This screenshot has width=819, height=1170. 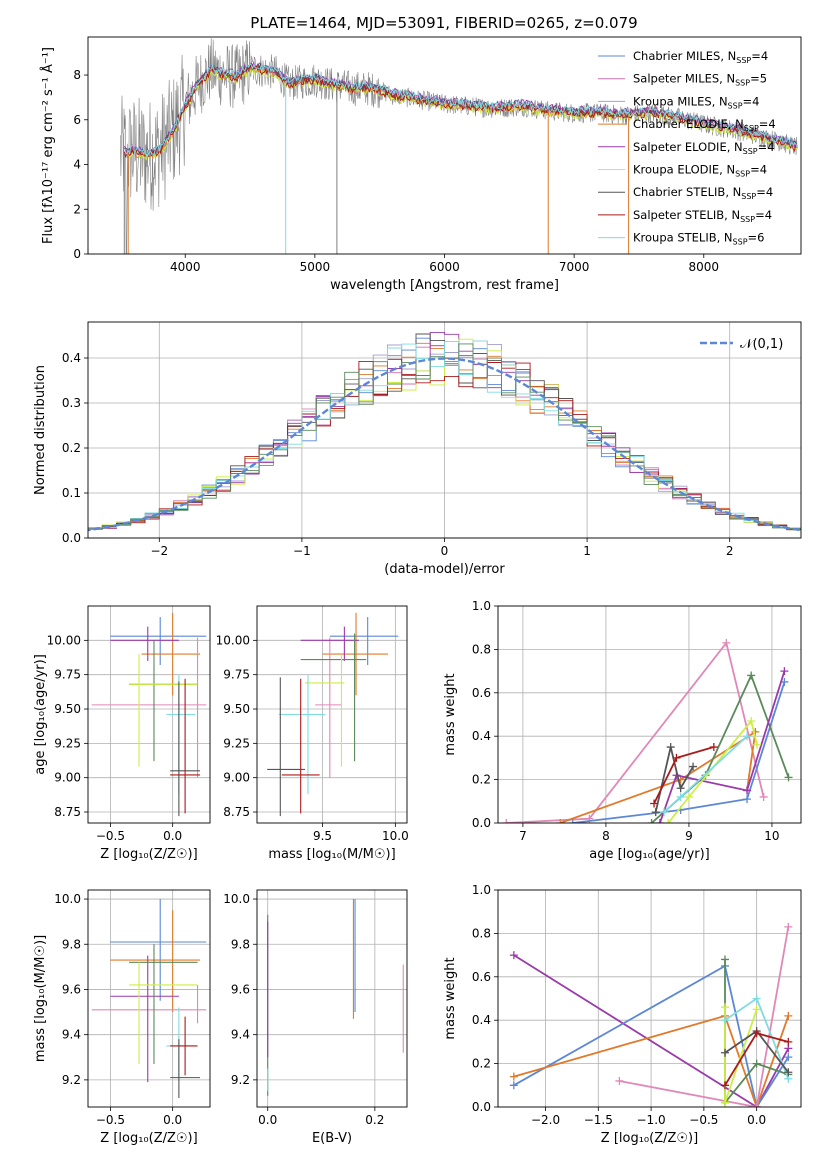 I want to click on legend-label: Kroupa ELODIE, NSSP=4, so click(x=700, y=171).